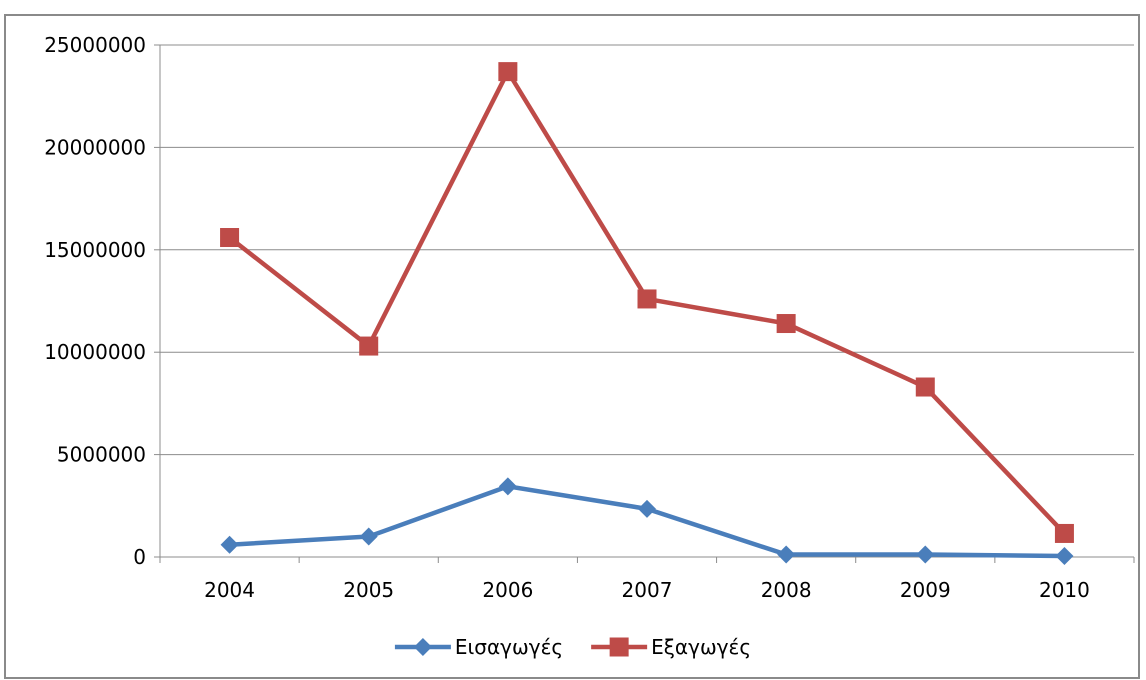  I want to click on y-axis-tick-label: 15000000, so click(95, 250).